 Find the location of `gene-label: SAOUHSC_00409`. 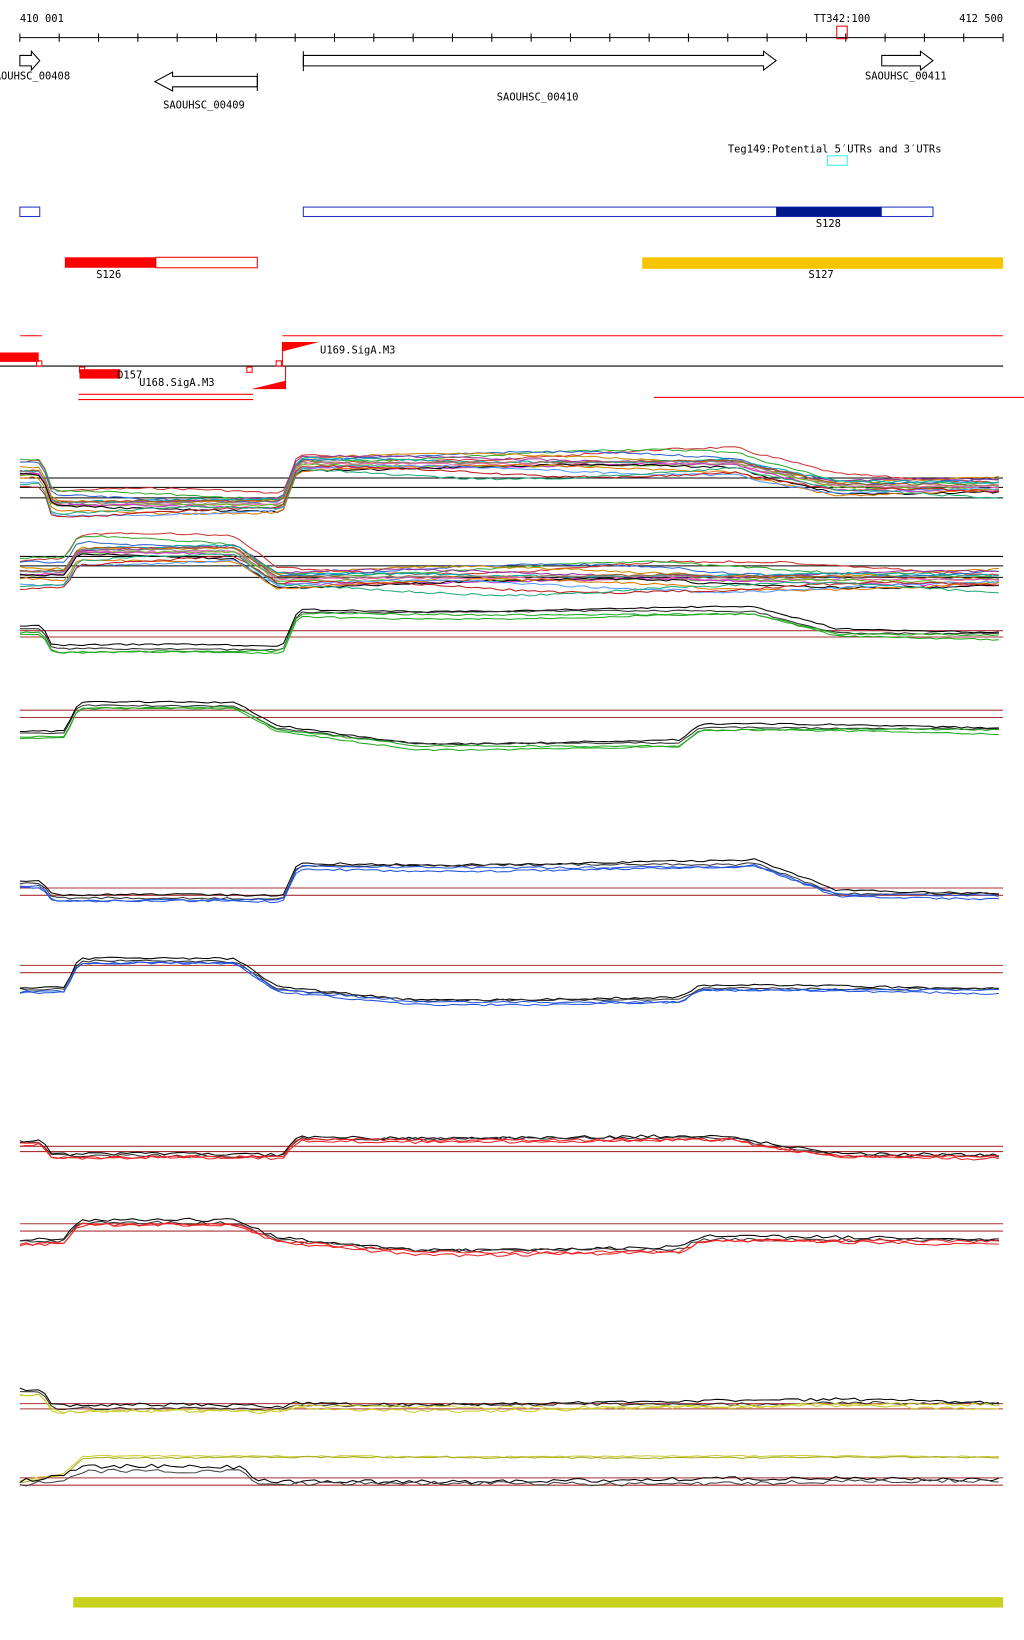

gene-label: SAOUHSC_00409 is located at coordinates (204, 106).